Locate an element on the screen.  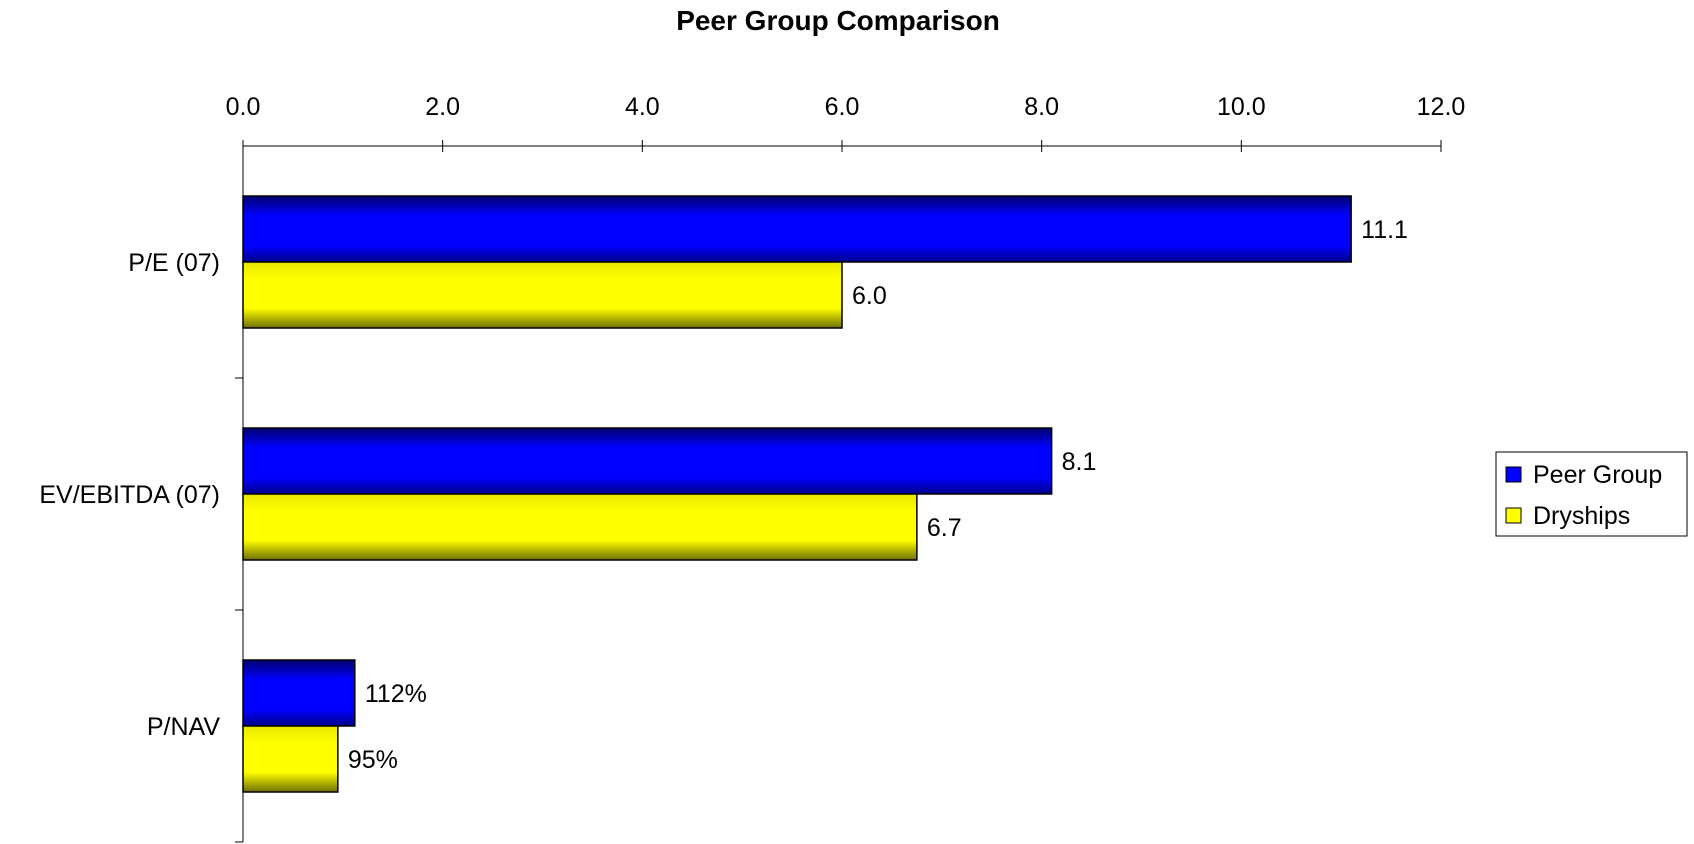
data-label: 8.1 is located at coordinates (1079, 462).